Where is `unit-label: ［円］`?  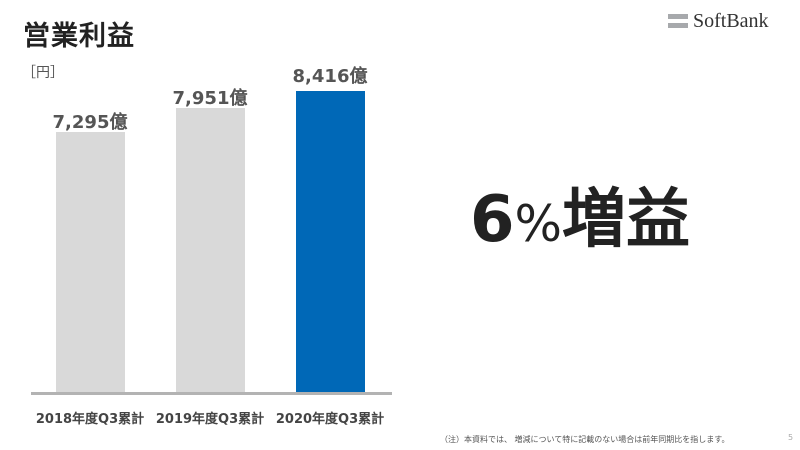 unit-label: ［円］ is located at coordinates (43, 73).